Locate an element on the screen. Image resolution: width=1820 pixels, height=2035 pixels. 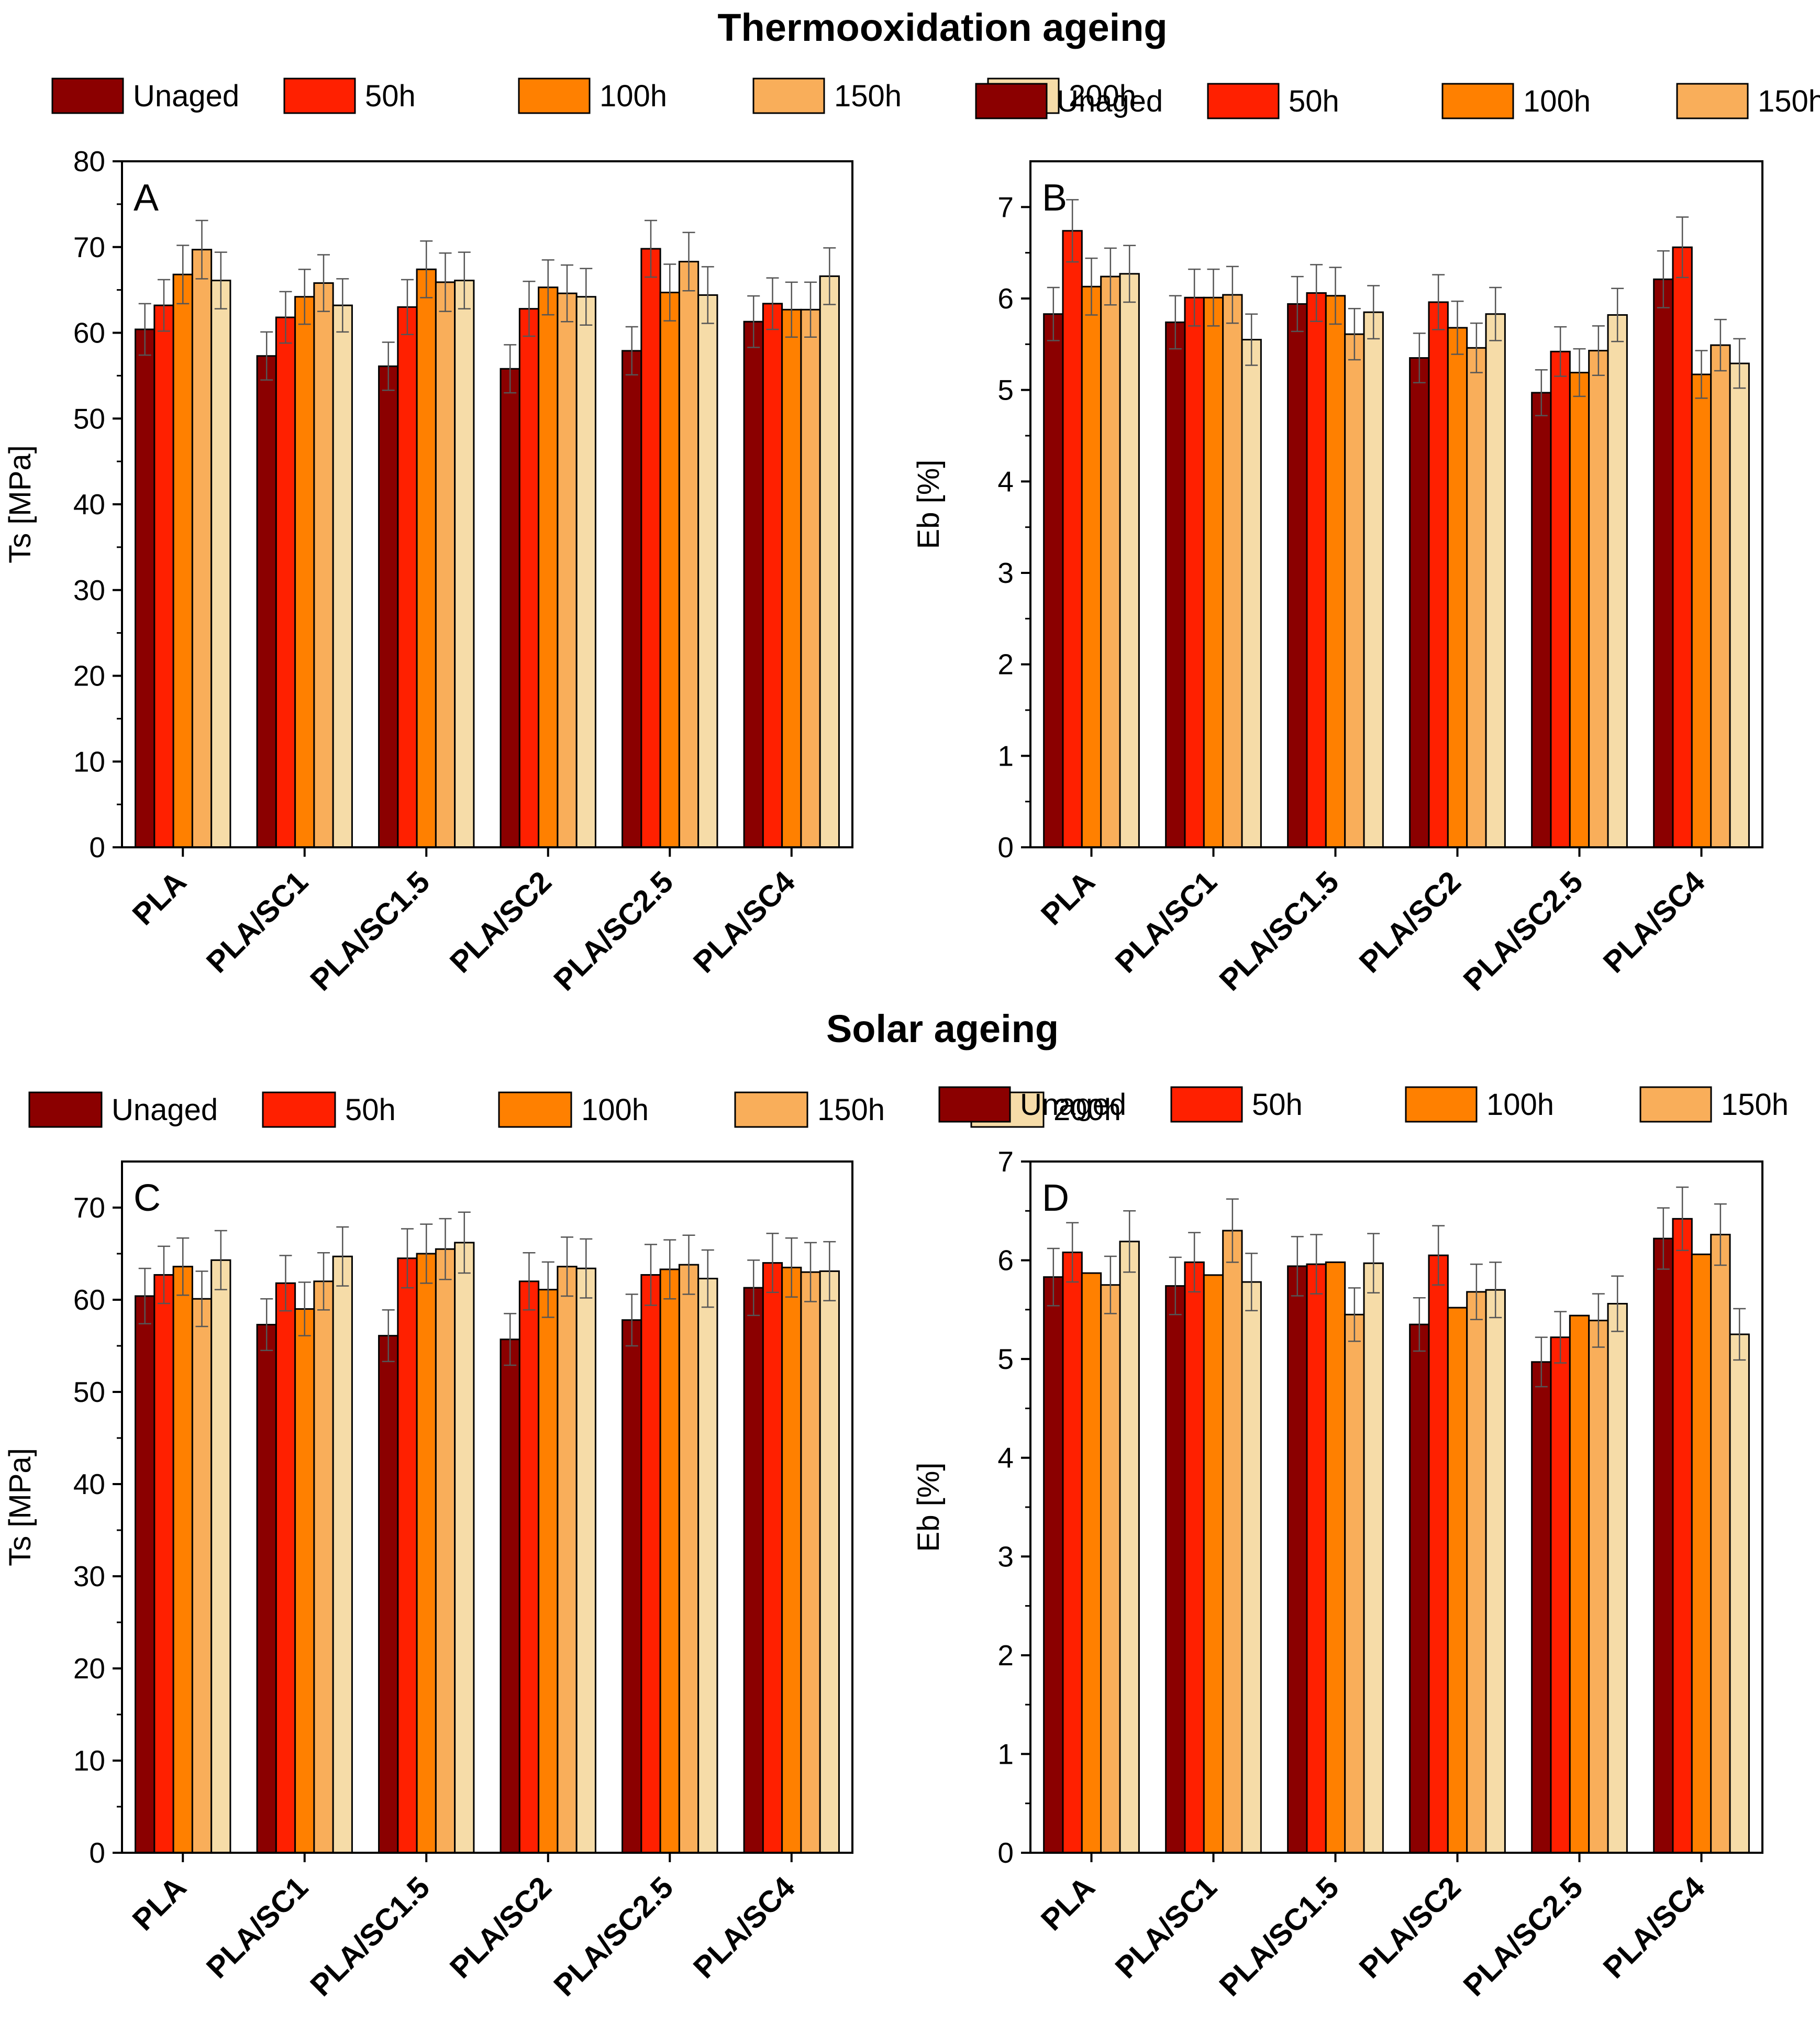
x-tick-label: PLA is located at coordinates (159, 1903).